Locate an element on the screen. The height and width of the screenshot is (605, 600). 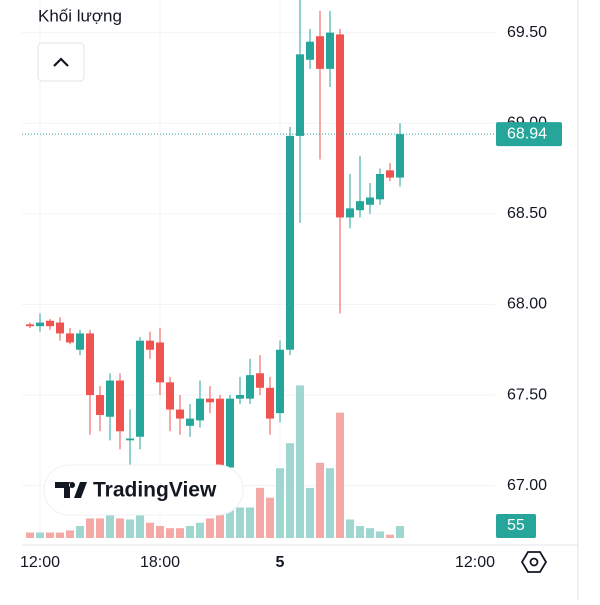
y-tick-label: 67.00 is located at coordinates (527, 485).